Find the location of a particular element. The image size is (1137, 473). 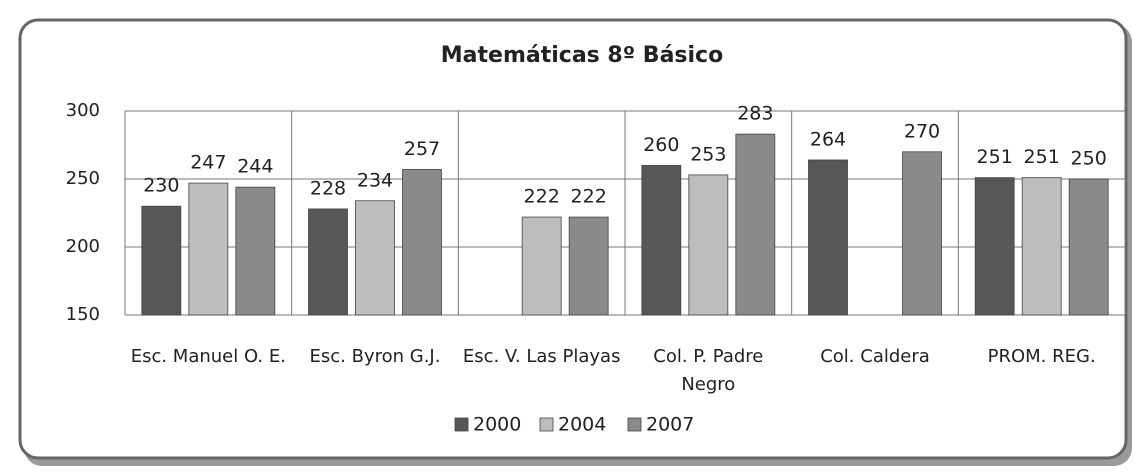

x-tick-label: Esc. V. Las Playas is located at coordinates (541, 356).